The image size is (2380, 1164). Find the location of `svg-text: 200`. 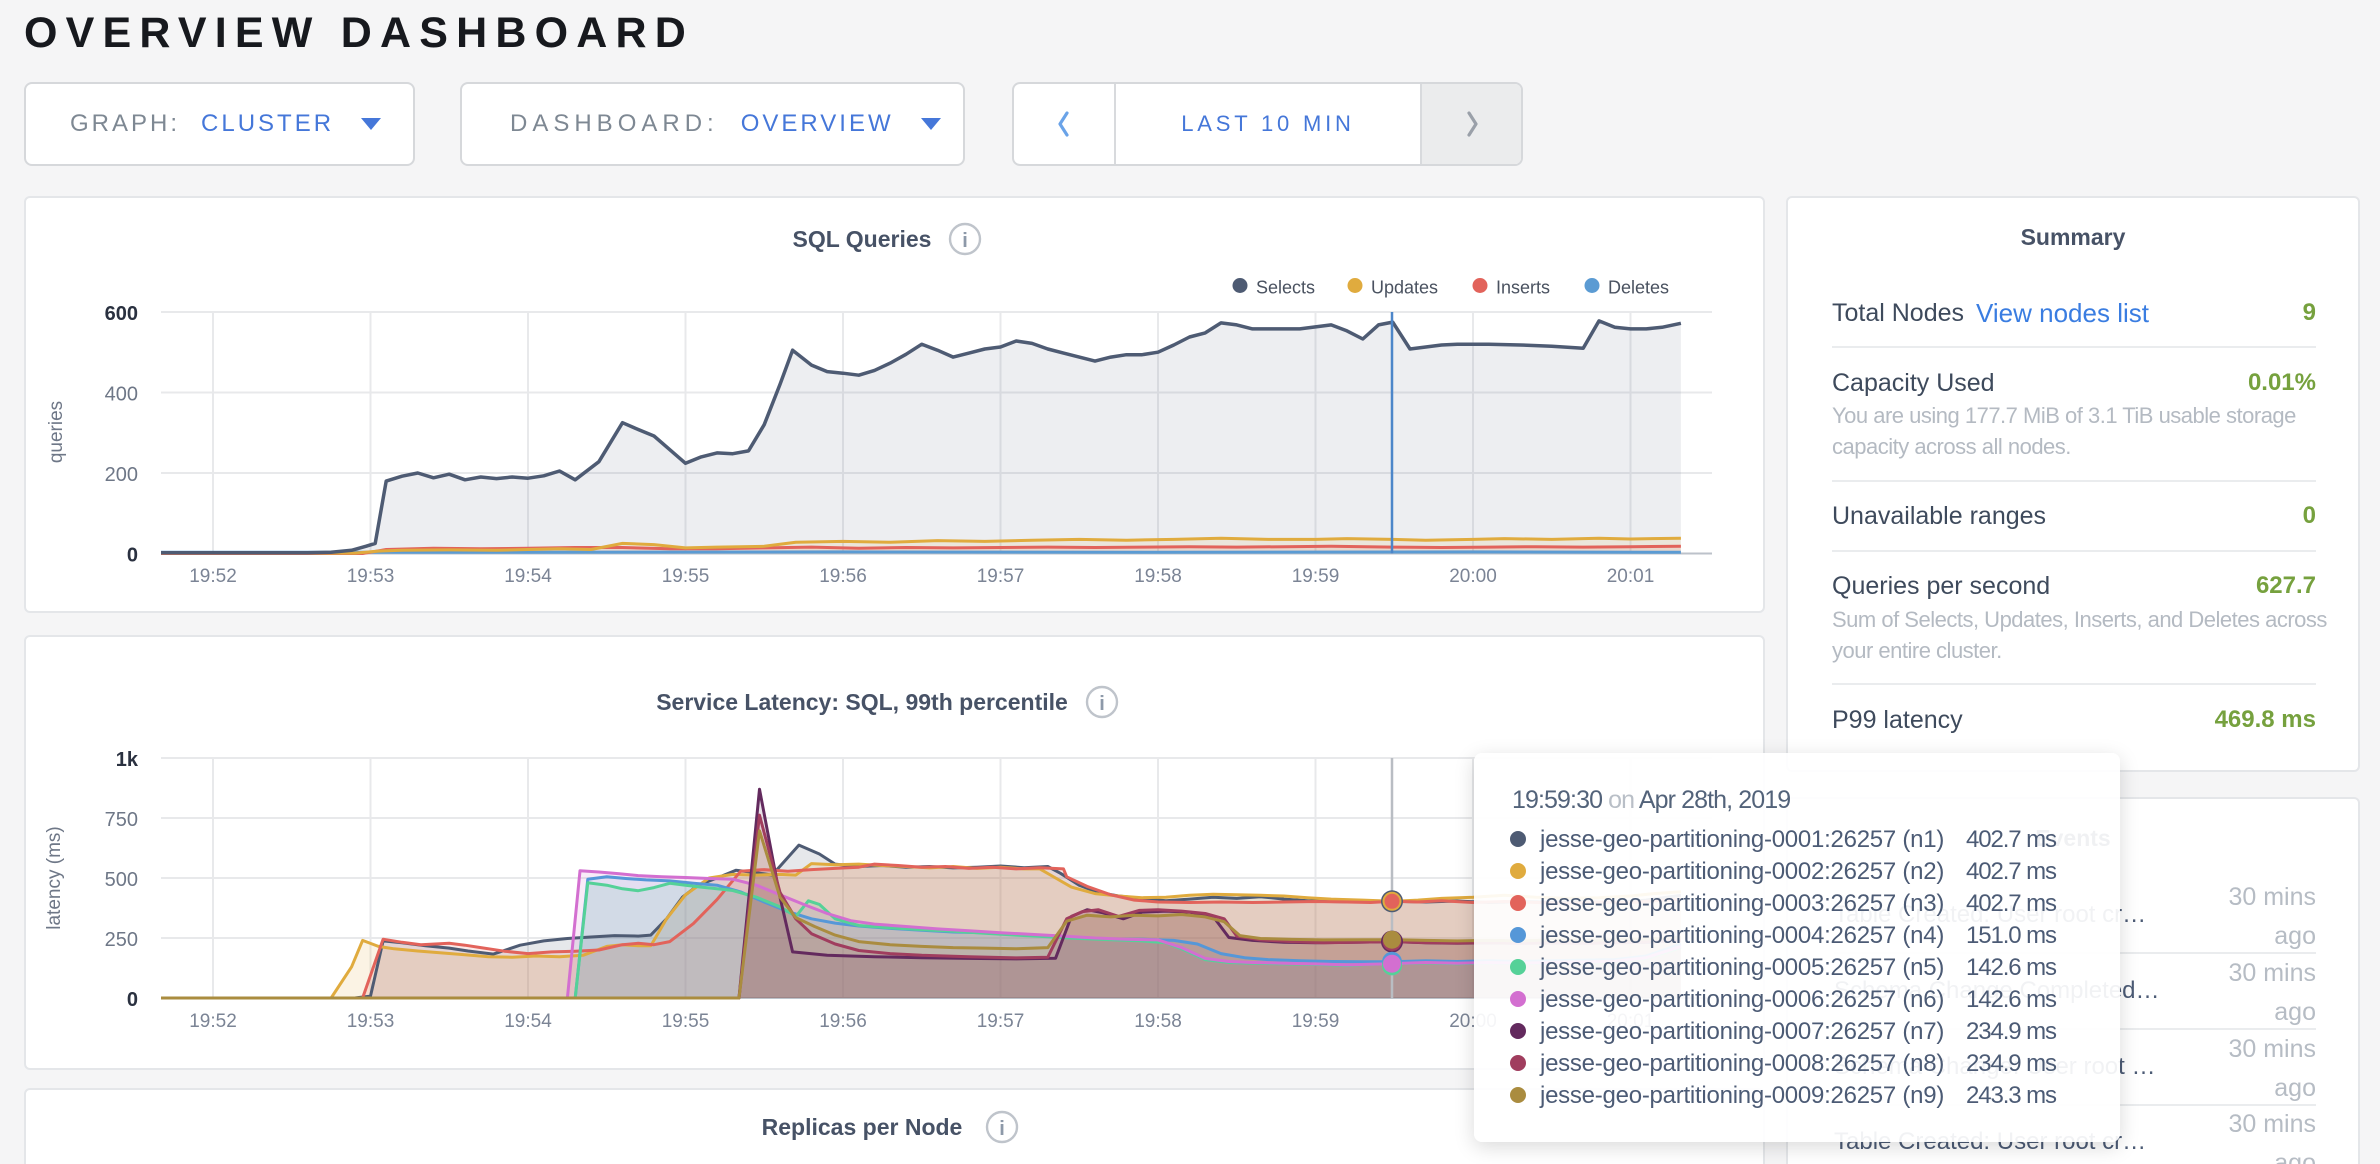

svg-text: 200 is located at coordinates (121, 475).